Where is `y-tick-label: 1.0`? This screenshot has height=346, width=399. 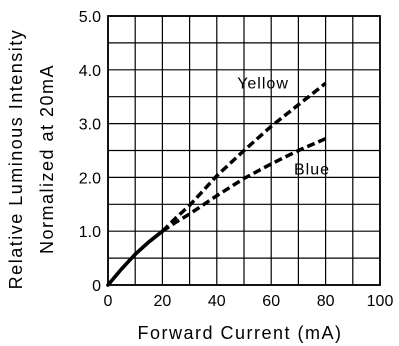 y-tick-label: 1.0 is located at coordinates (90, 232).